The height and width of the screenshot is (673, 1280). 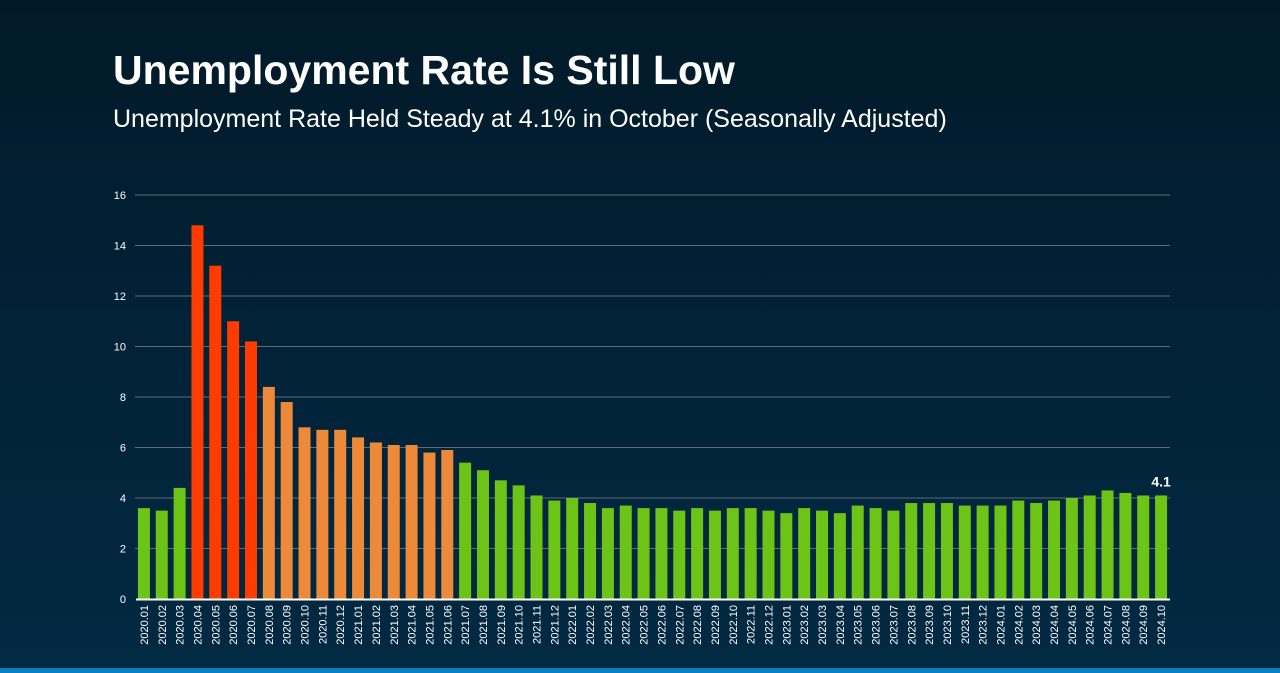 I want to click on x-tick-label: 2020.03, so click(x=181, y=625).